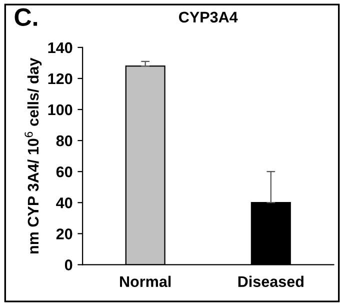 This screenshot has height=306, width=344. What do you see at coordinates (60, 48) in the screenshot?
I see `y-tick-label: 140` at bounding box center [60, 48].